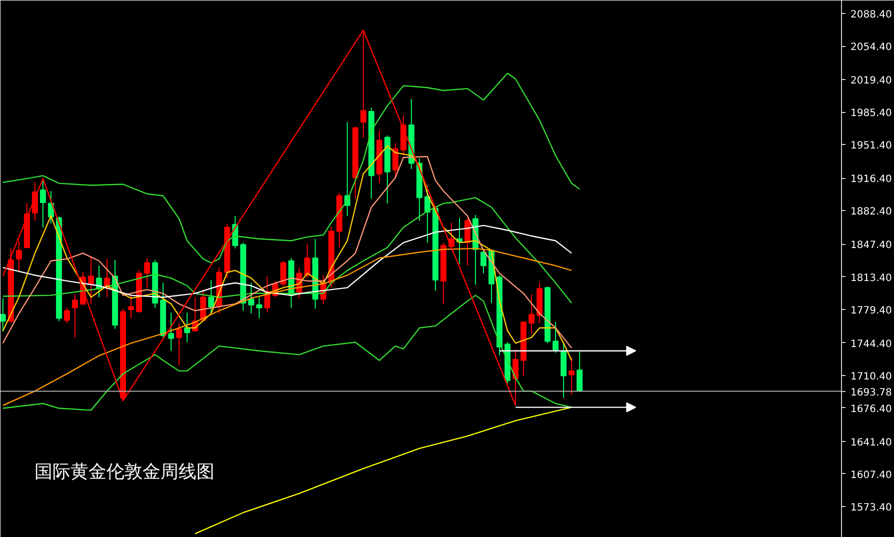 The image size is (894, 537). I want to click on y-tick-label: 1676.40, so click(871, 409).